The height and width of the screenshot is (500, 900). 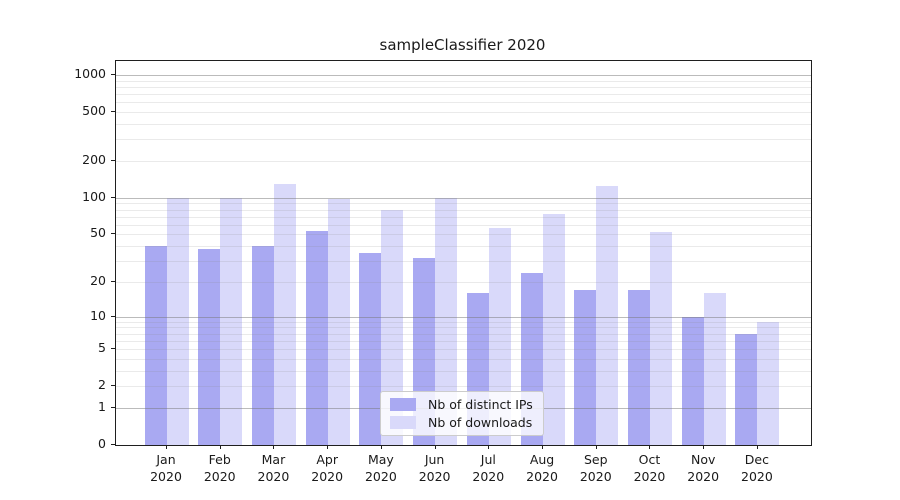 I want to click on x-tick-label: Dec 2020, so click(x=757, y=468).